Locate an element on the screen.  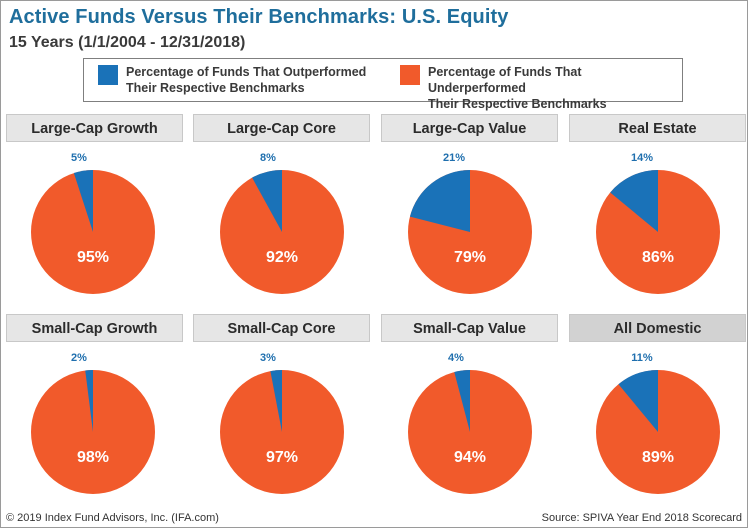
data-label-outperformed-large-cap-growth: 5% is located at coordinates (79, 158).